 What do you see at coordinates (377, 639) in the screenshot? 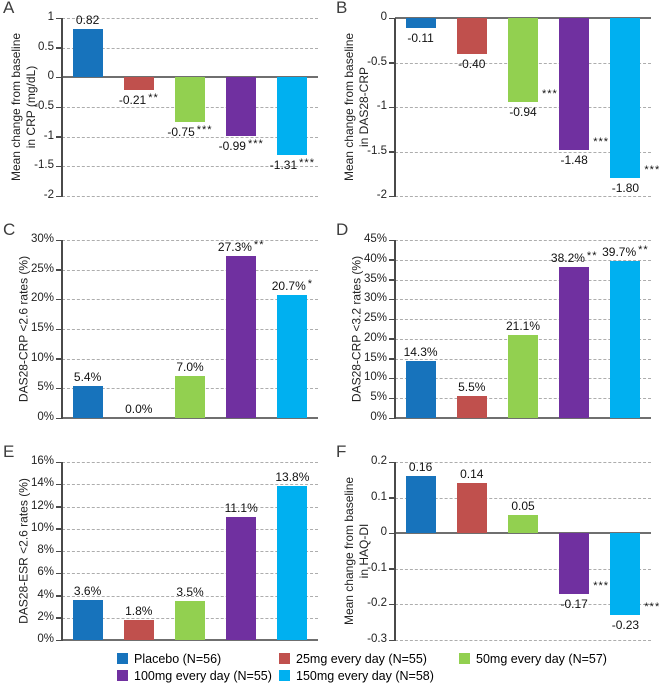
I see `y-tick-label: -0.3` at bounding box center [377, 639].